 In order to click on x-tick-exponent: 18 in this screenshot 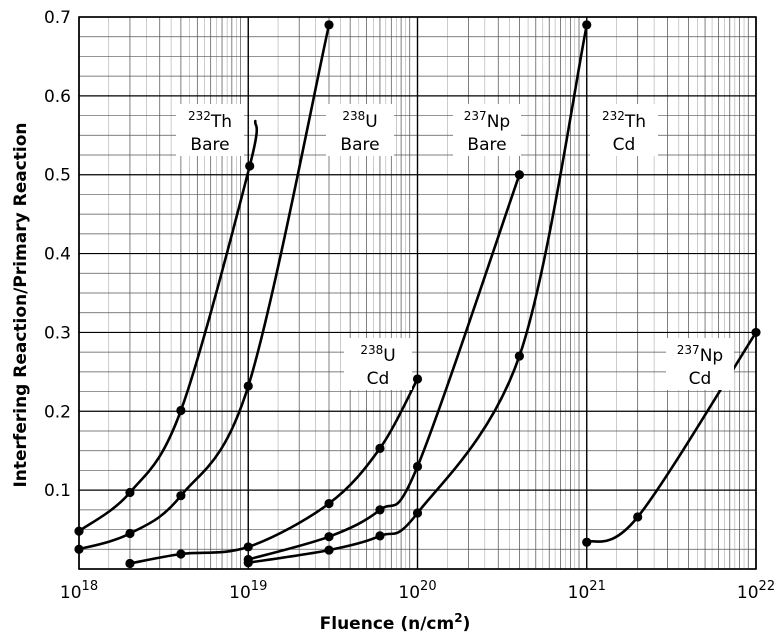, I will do `click(90, 586)`.